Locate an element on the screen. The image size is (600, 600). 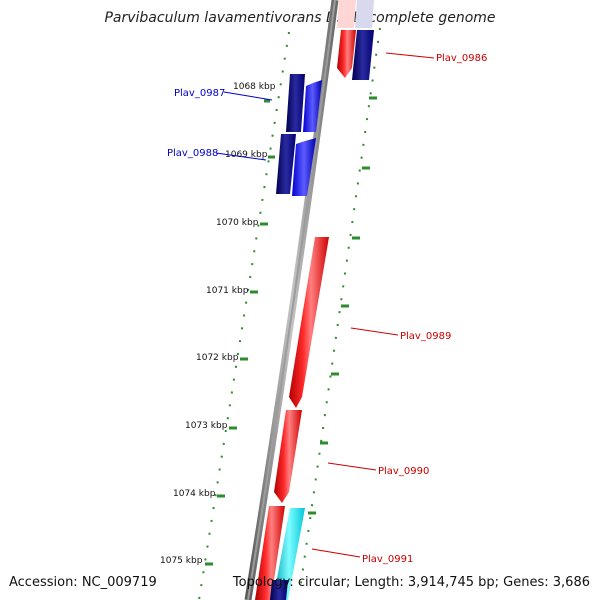
genome-backbone-highlight is located at coordinates (291, 300).